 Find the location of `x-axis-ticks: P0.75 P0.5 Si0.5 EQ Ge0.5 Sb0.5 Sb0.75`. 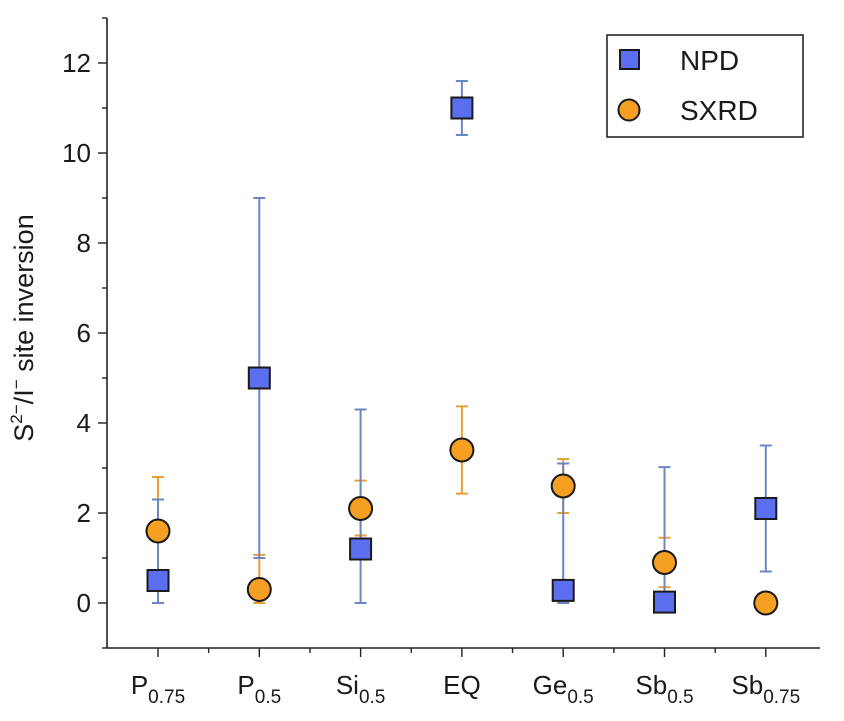

x-axis-ticks: P0.75 P0.5 Si0.5 EQ Ge0.5 Sb0.5 Sb0.75 is located at coordinates (465, 678).